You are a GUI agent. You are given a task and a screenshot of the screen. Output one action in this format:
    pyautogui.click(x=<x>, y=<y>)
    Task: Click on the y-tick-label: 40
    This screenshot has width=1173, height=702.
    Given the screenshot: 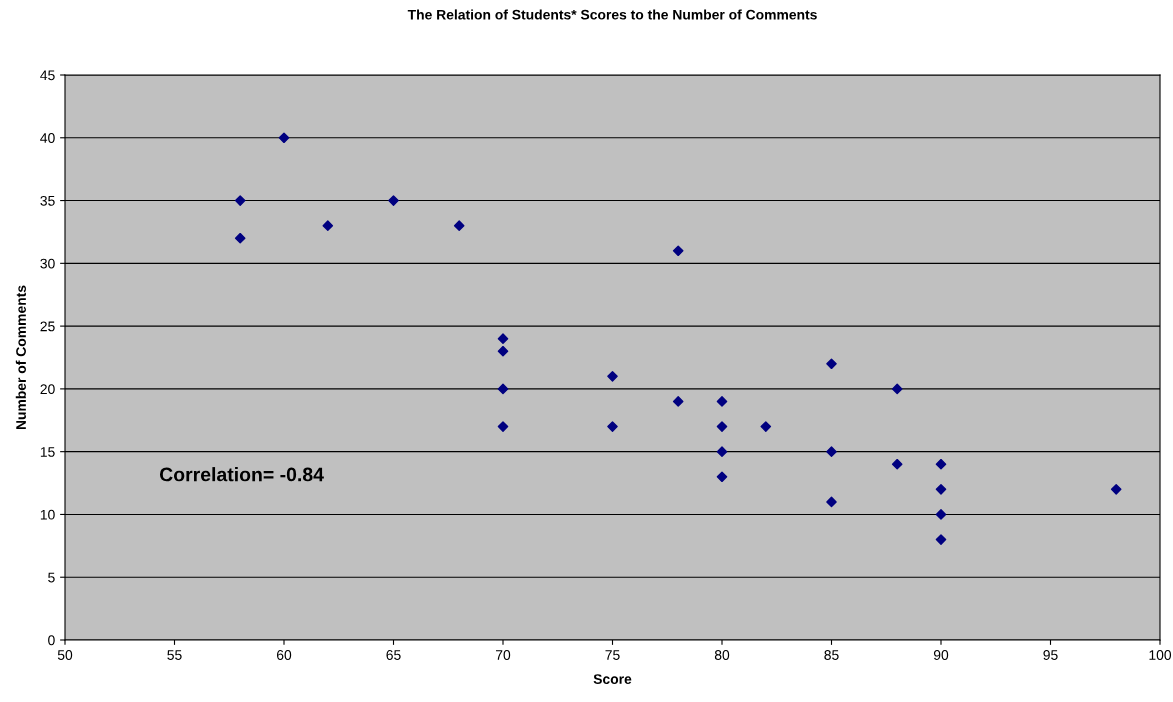 What is the action you would take?
    pyautogui.click(x=47, y=138)
    